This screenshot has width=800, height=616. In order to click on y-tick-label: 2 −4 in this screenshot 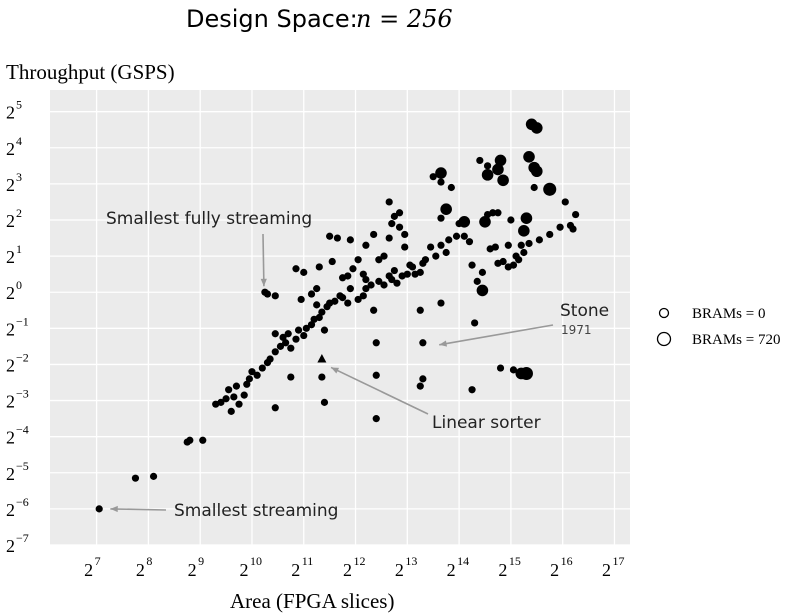, I will do `click(17, 435)`.